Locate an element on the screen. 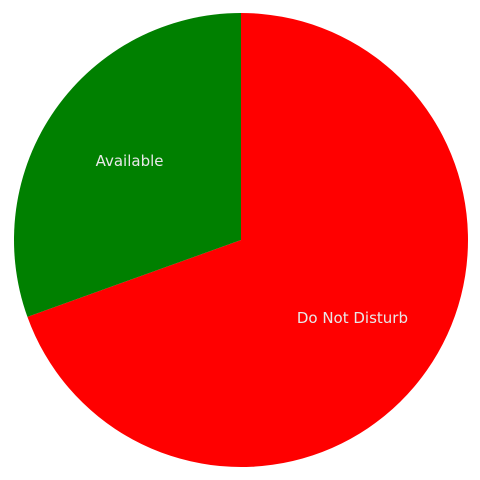  slice-label-available: Available is located at coordinates (130, 161).